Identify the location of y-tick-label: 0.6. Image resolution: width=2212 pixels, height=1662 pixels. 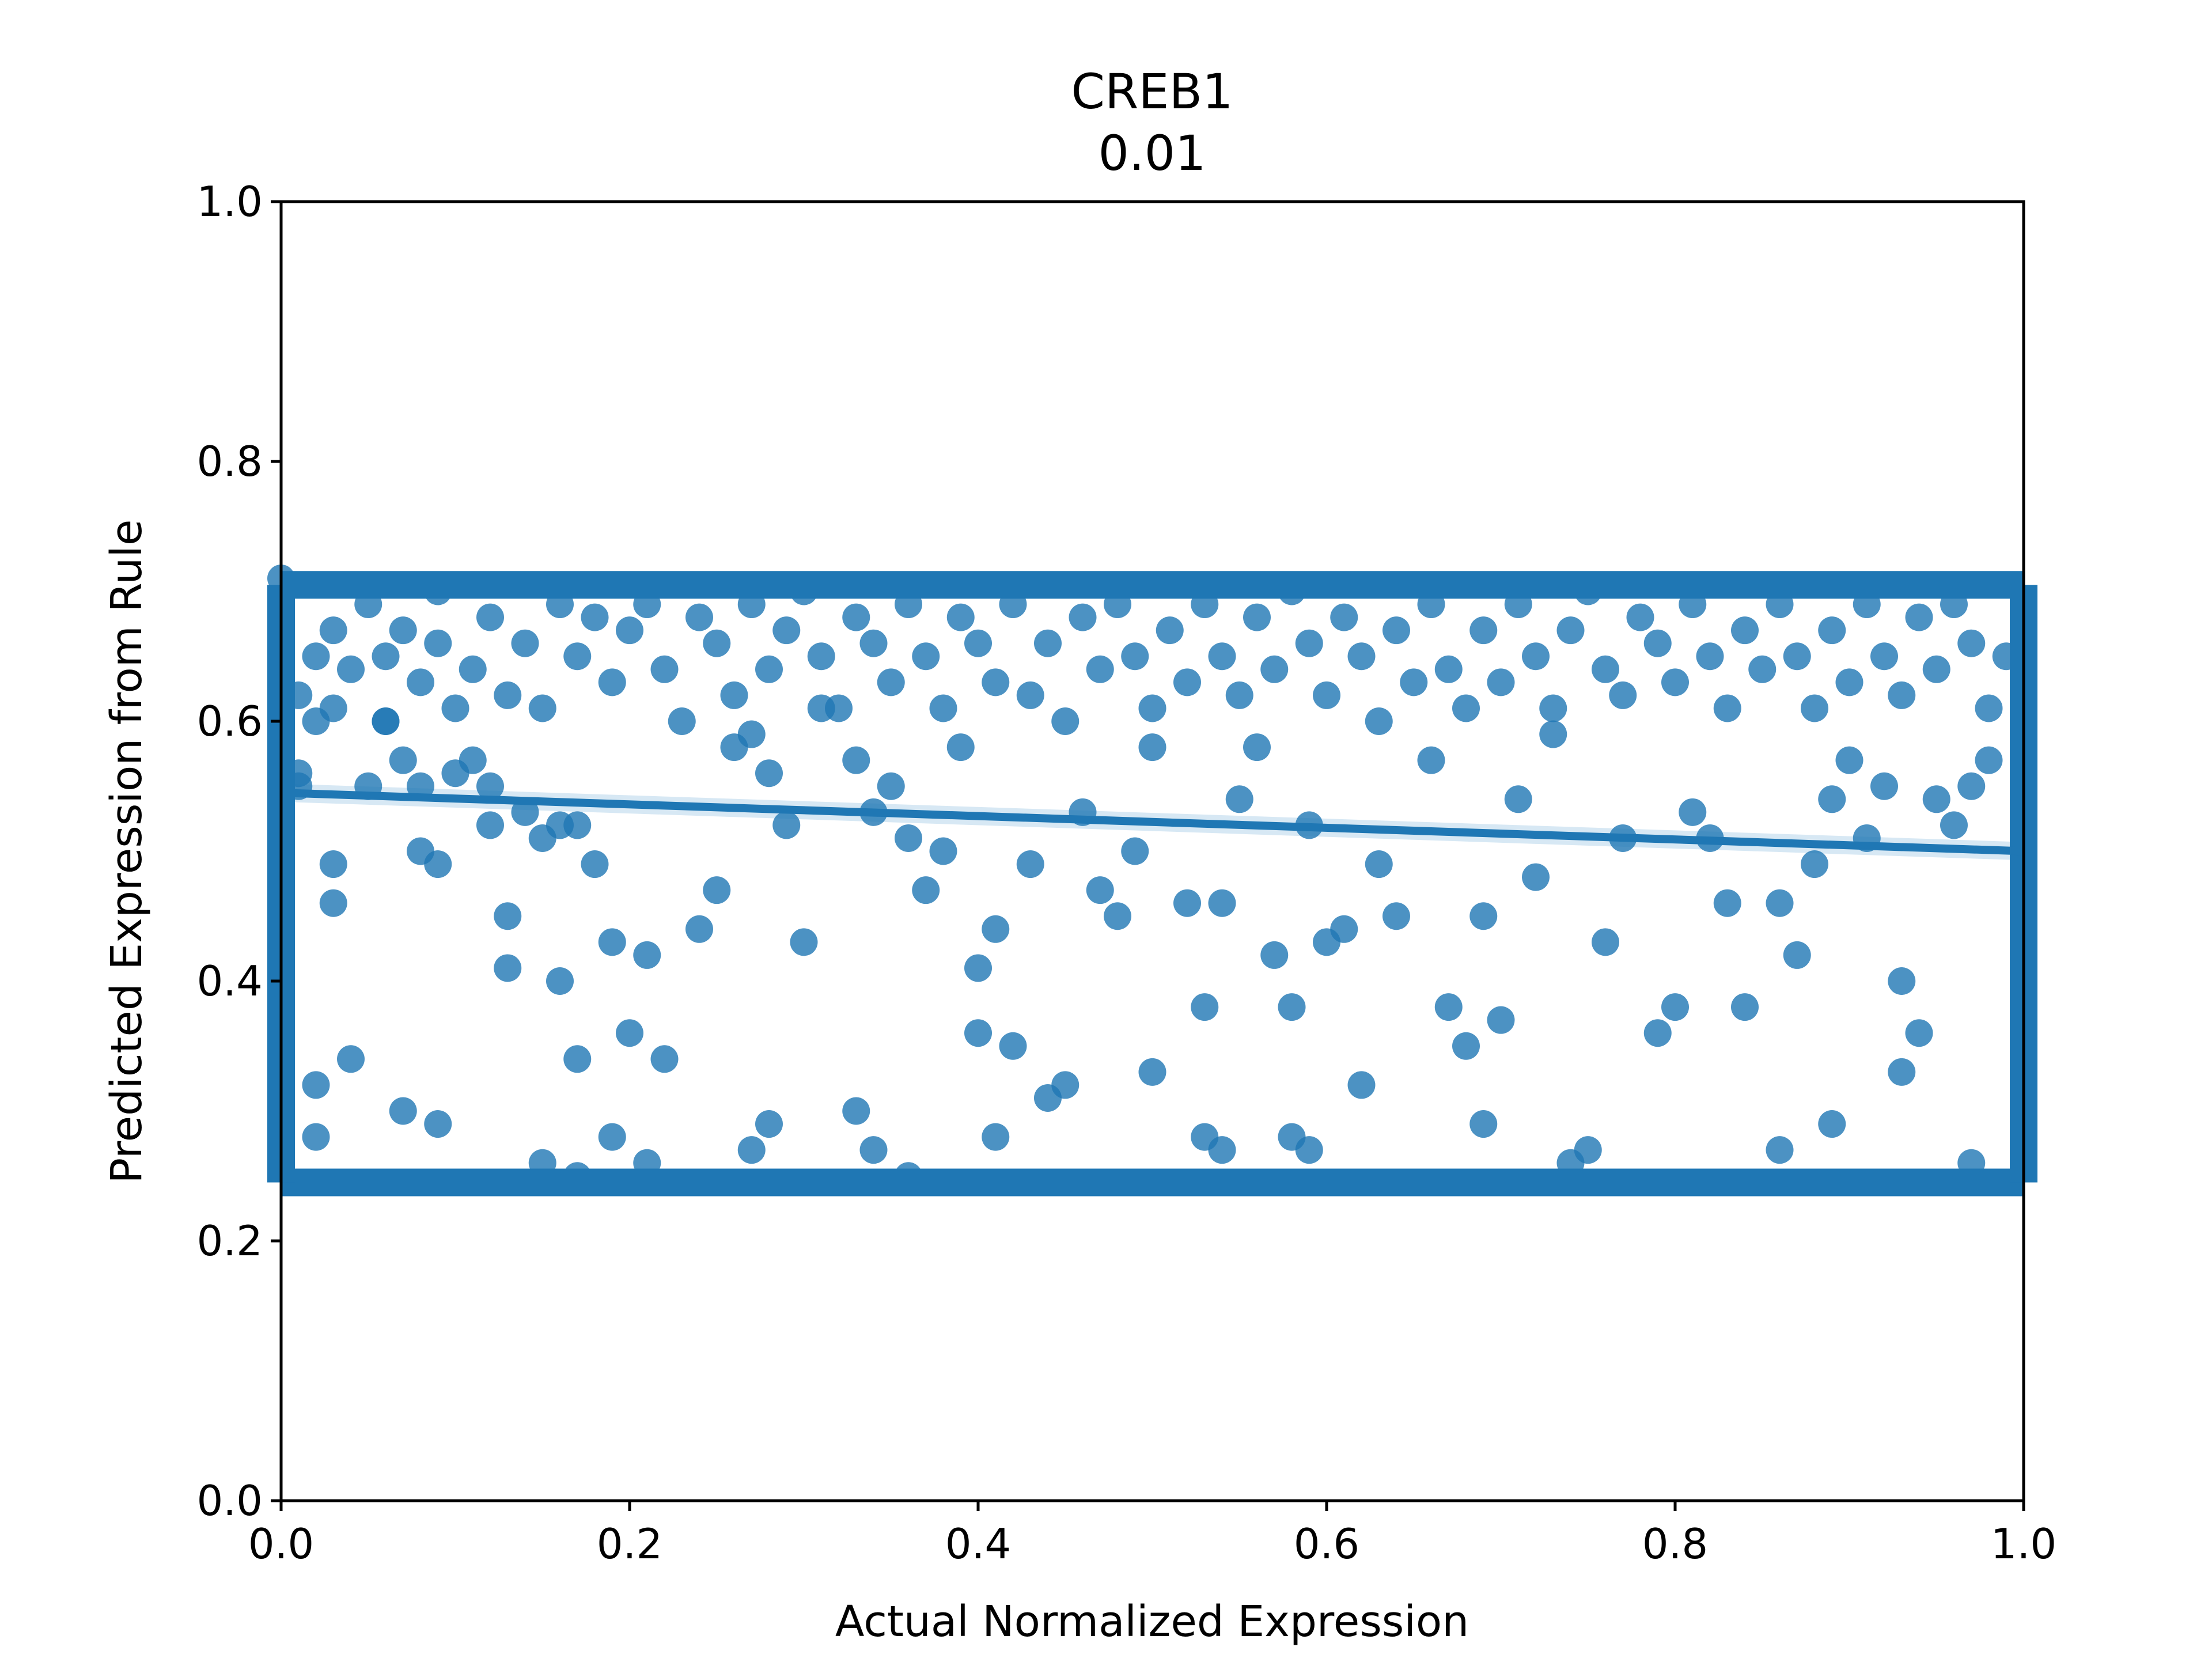
(229, 721).